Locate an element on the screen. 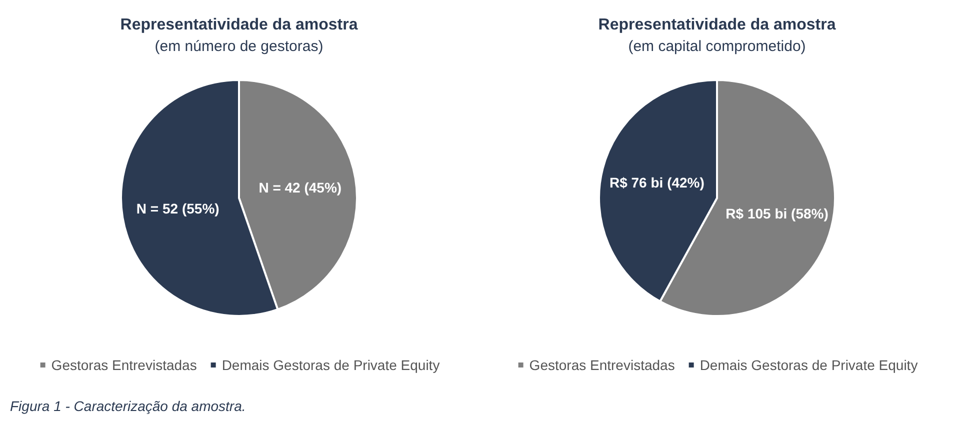  data-label: N = 42 (45%) is located at coordinates (300, 188).